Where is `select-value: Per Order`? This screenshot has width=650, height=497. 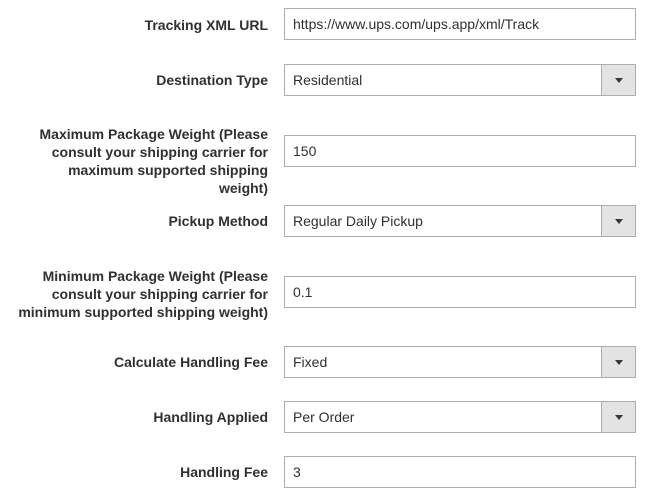 select-value: Per Order is located at coordinates (324, 417).